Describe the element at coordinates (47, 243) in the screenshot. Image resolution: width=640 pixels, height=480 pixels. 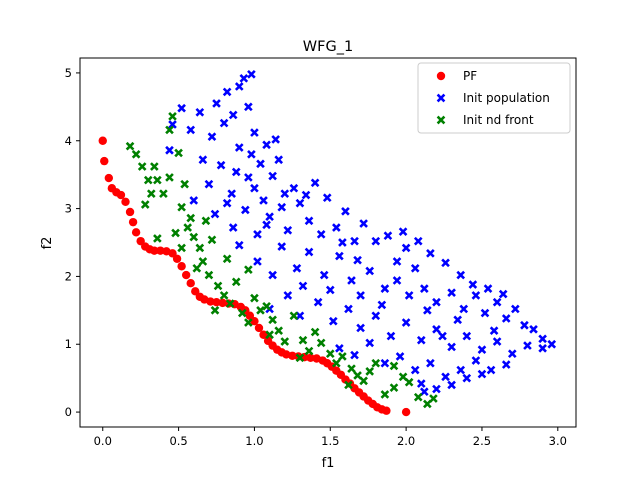
I see `y-axis-label: f2` at that location.